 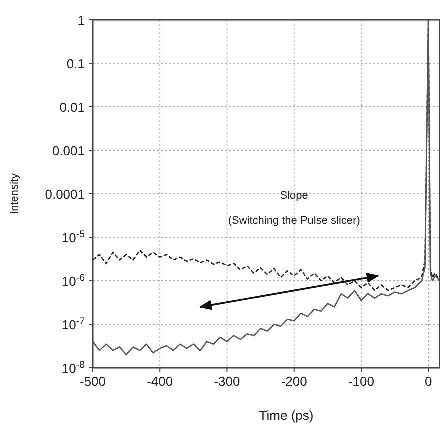 I want to click on y-tick-label: 1, so click(x=81, y=20).